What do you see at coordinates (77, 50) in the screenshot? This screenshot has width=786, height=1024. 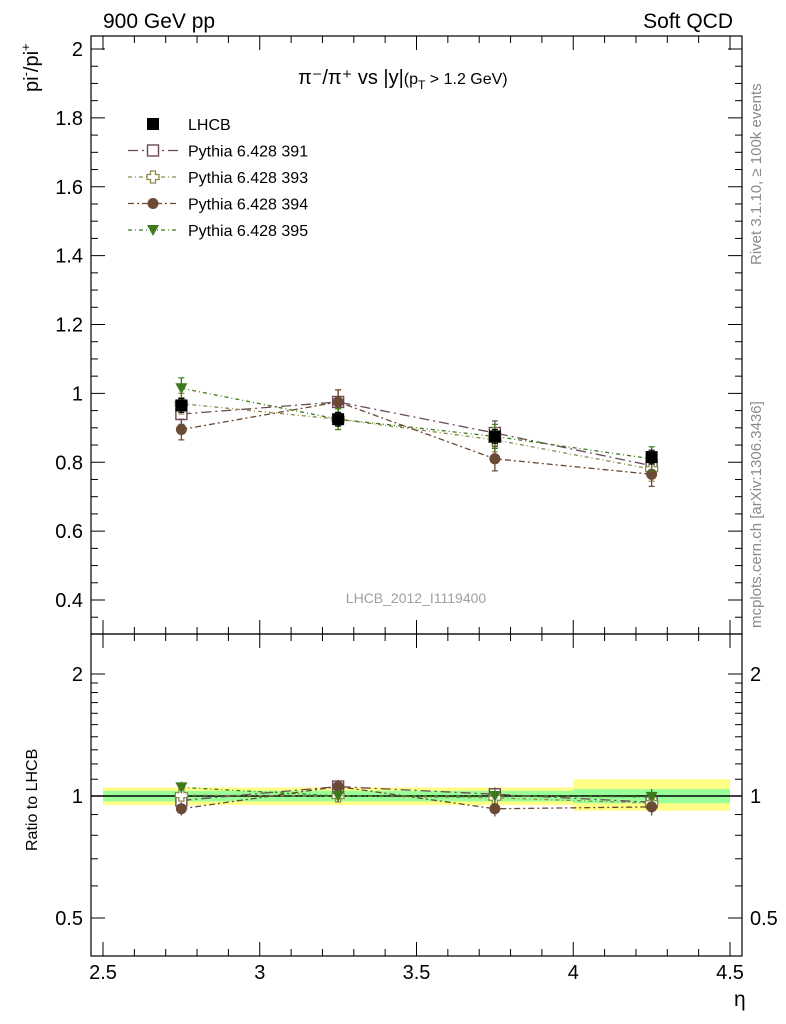 I see `main-y-tick-label: 2` at bounding box center [77, 50].